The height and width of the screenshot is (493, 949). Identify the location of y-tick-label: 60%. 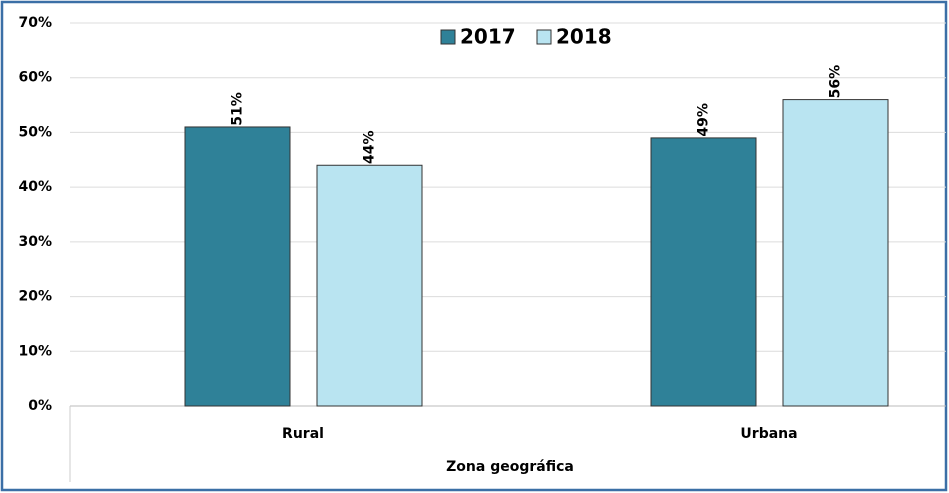
(35, 78).